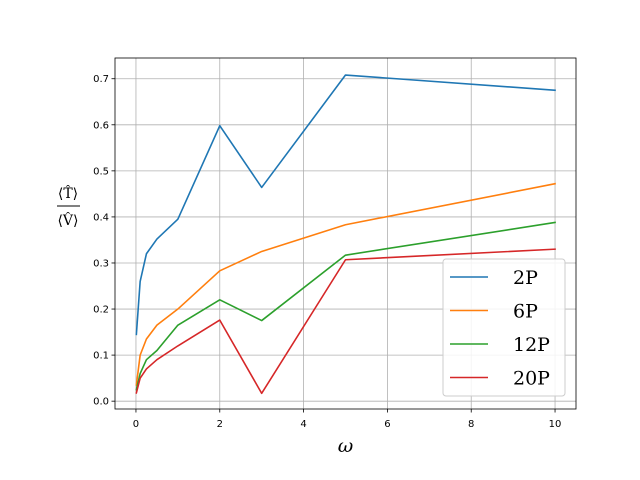 This screenshot has width=640, height=480. What do you see at coordinates (136, 424) in the screenshot?
I see `x-tick-label: 0` at bounding box center [136, 424].